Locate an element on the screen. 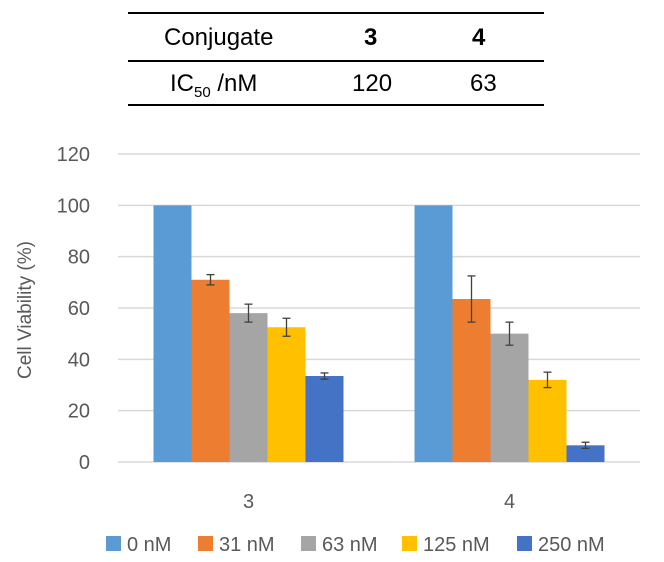 Image resolution: width=664 pixels, height=562 pixels. table-bottom-rule is located at coordinates (336, 105).